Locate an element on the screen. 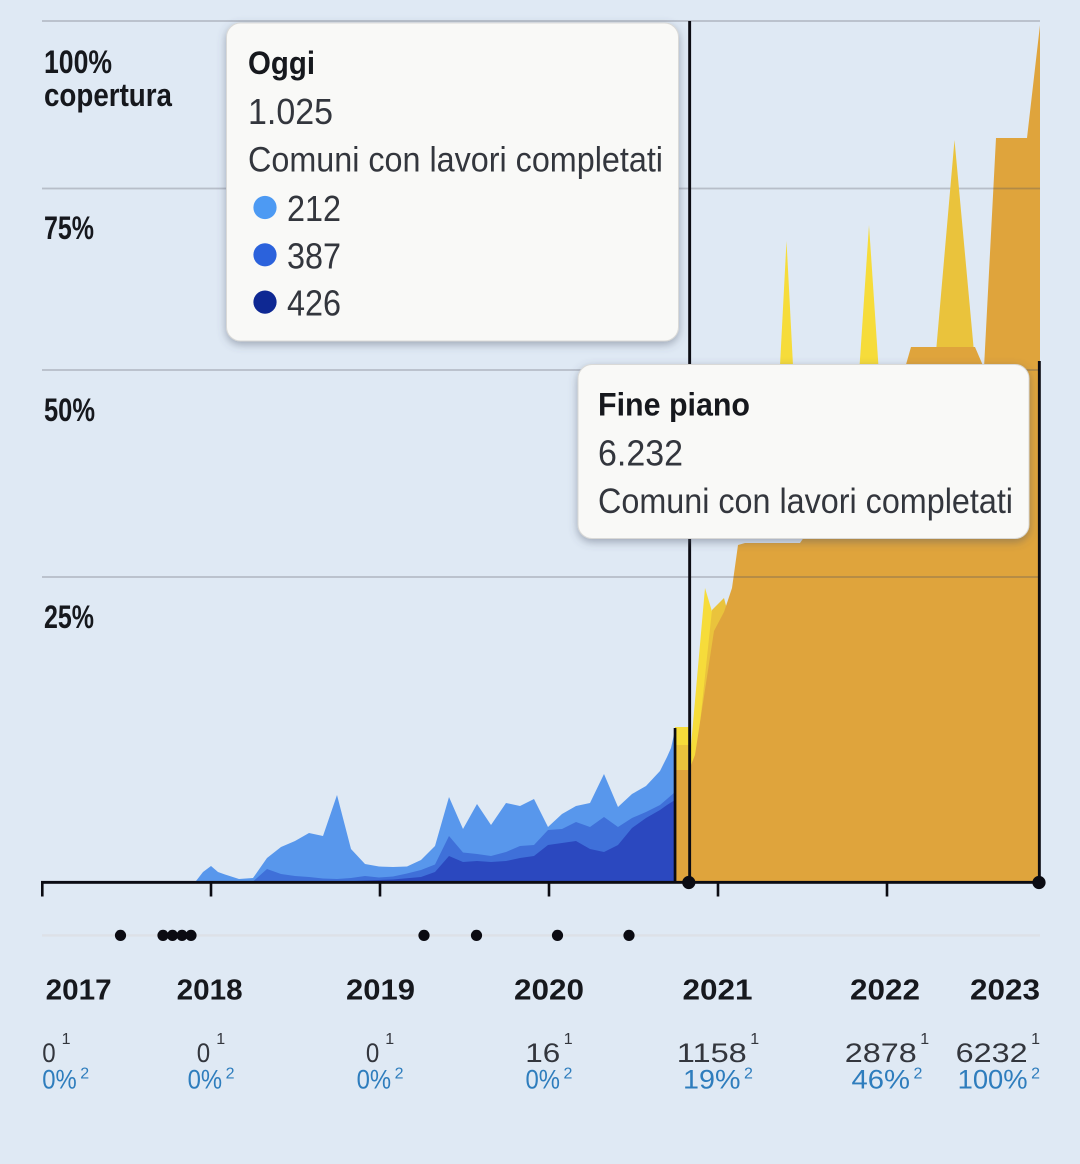 Image resolution: width=1080 pixels, height=1164 pixels. svg-text: 2020 is located at coordinates (549, 991).